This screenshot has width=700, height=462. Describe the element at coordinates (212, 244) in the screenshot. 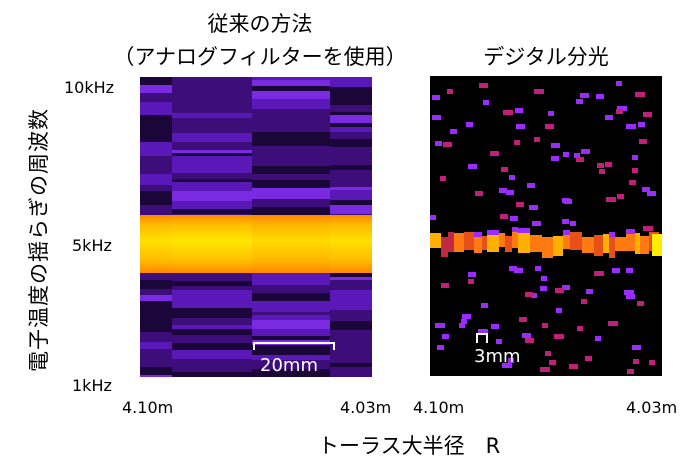

I see `analog-band-shade` at that location.